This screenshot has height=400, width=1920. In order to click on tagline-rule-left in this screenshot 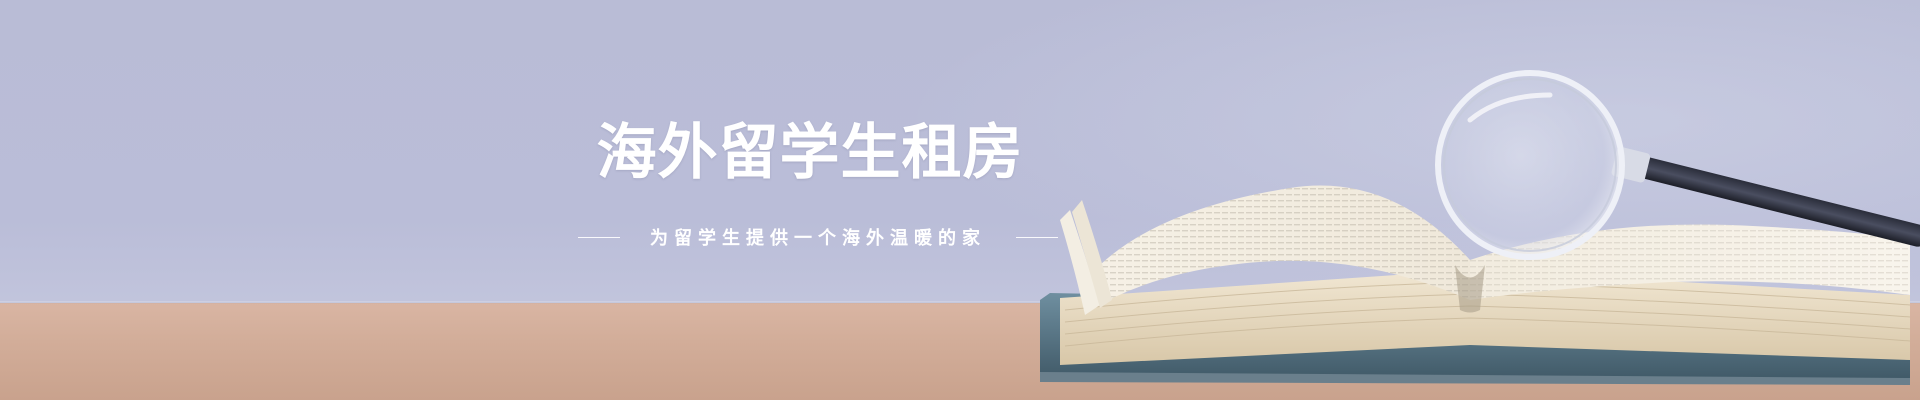, I will do `click(599, 237)`.